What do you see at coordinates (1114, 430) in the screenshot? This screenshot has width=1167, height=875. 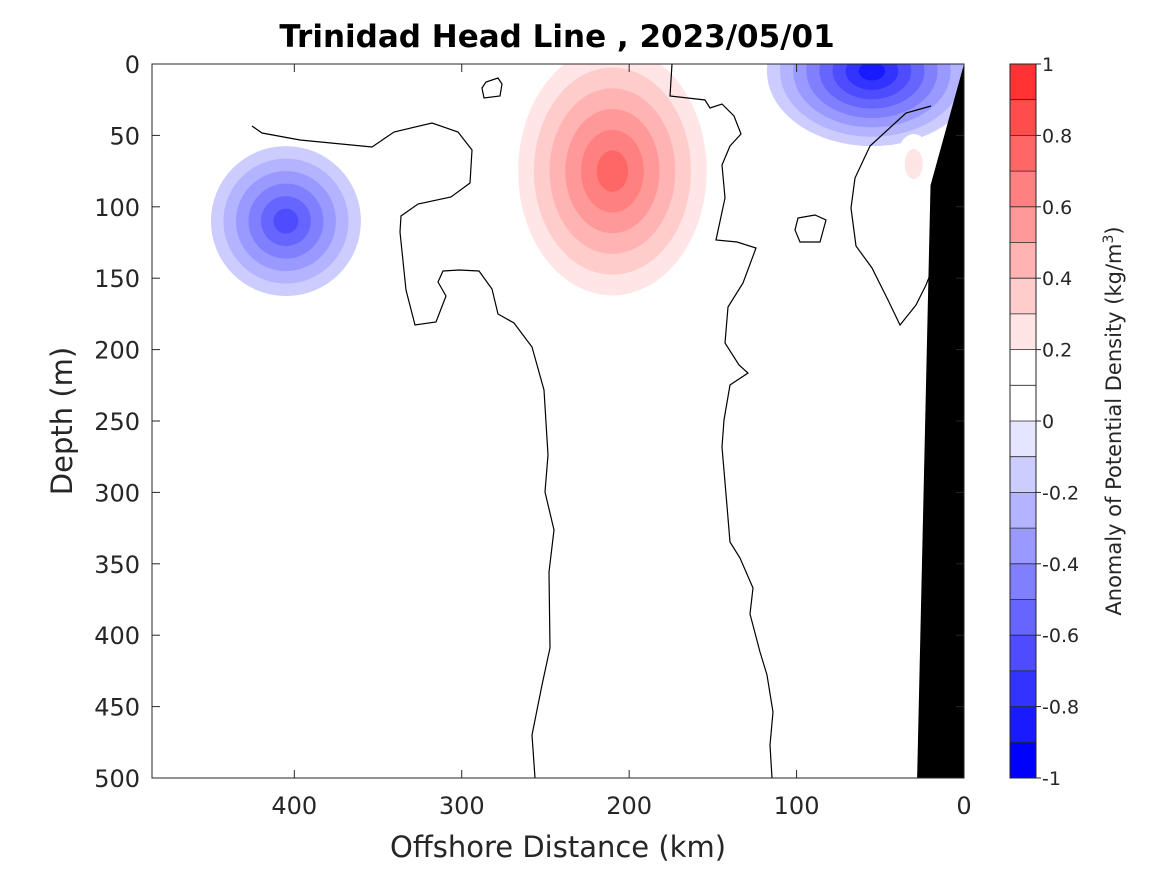 I see `colorbar-title-text: Anomaly of Potential Density (kg/m` at bounding box center [1114, 430].